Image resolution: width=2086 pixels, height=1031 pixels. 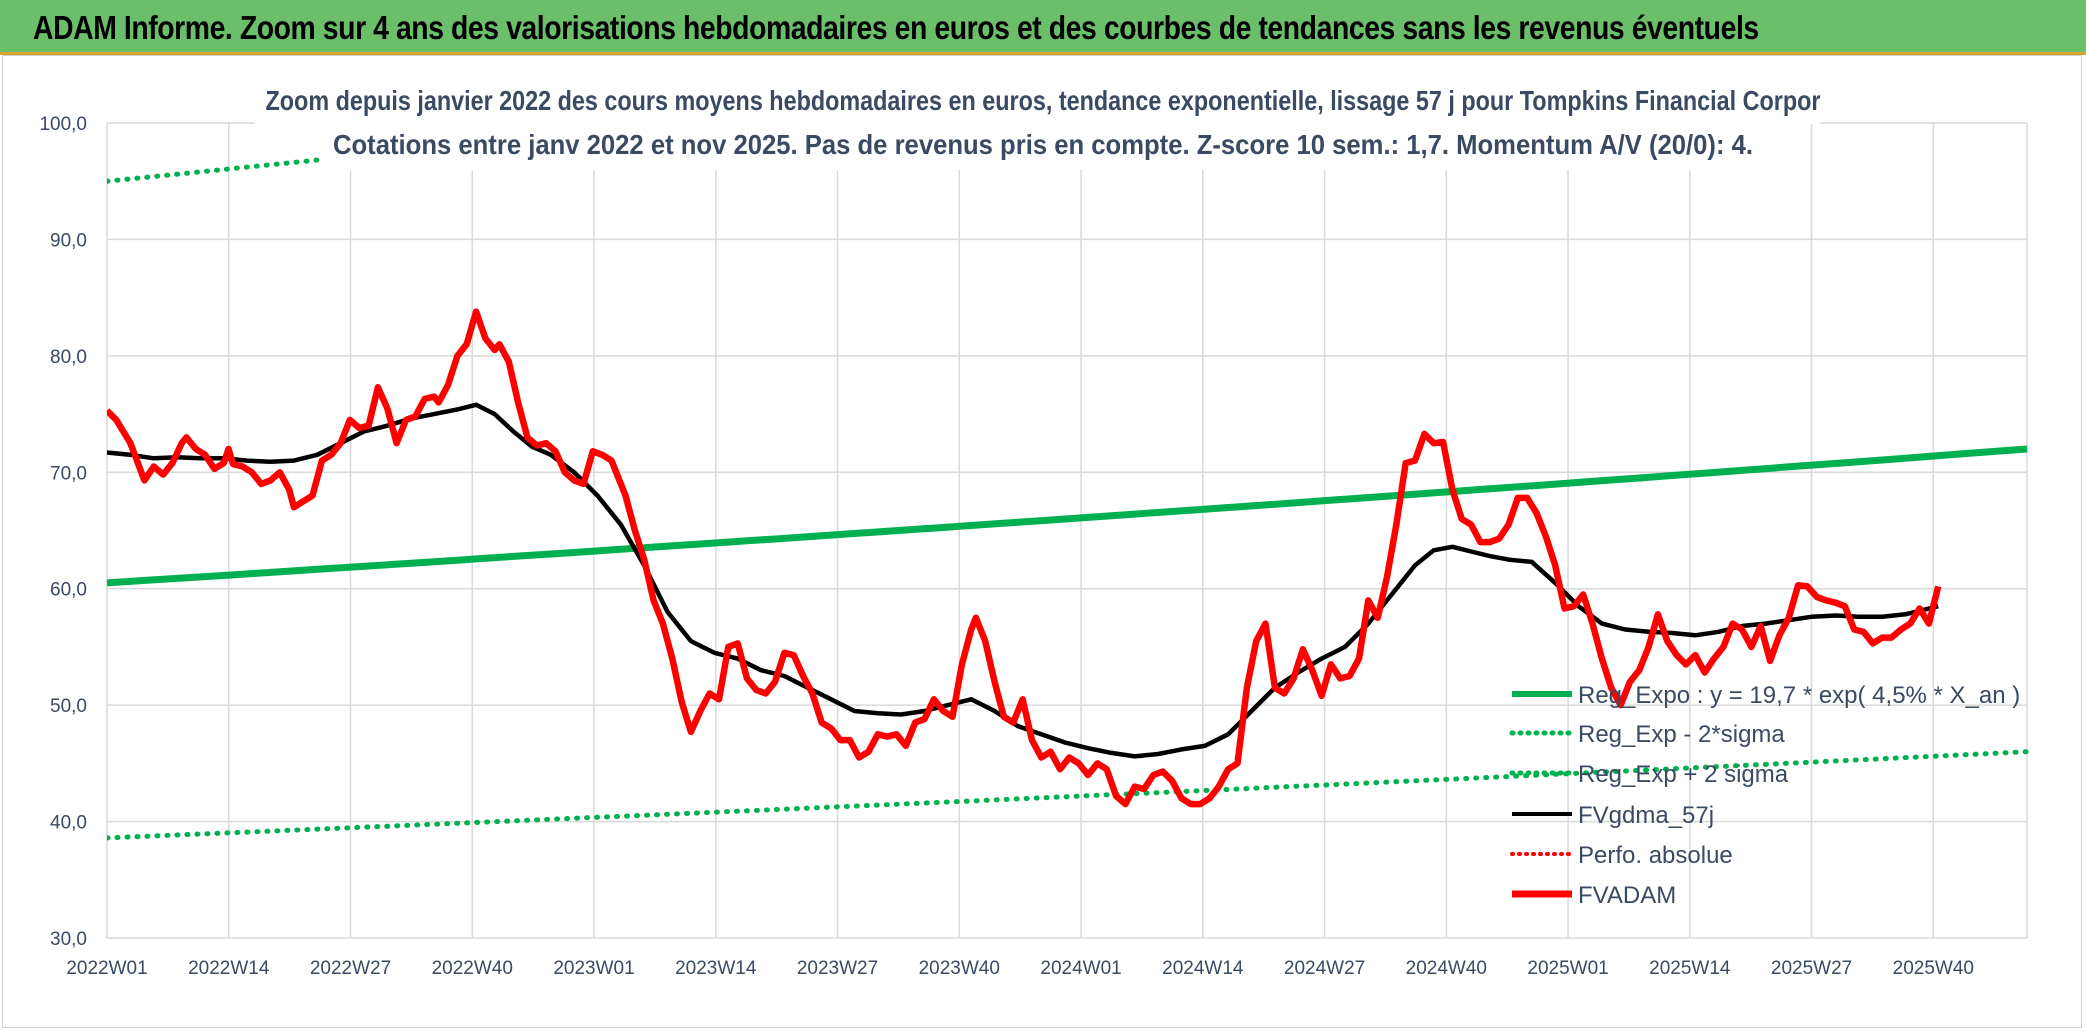 I want to click on x-tick-label: 2023W40, so click(x=959, y=968).